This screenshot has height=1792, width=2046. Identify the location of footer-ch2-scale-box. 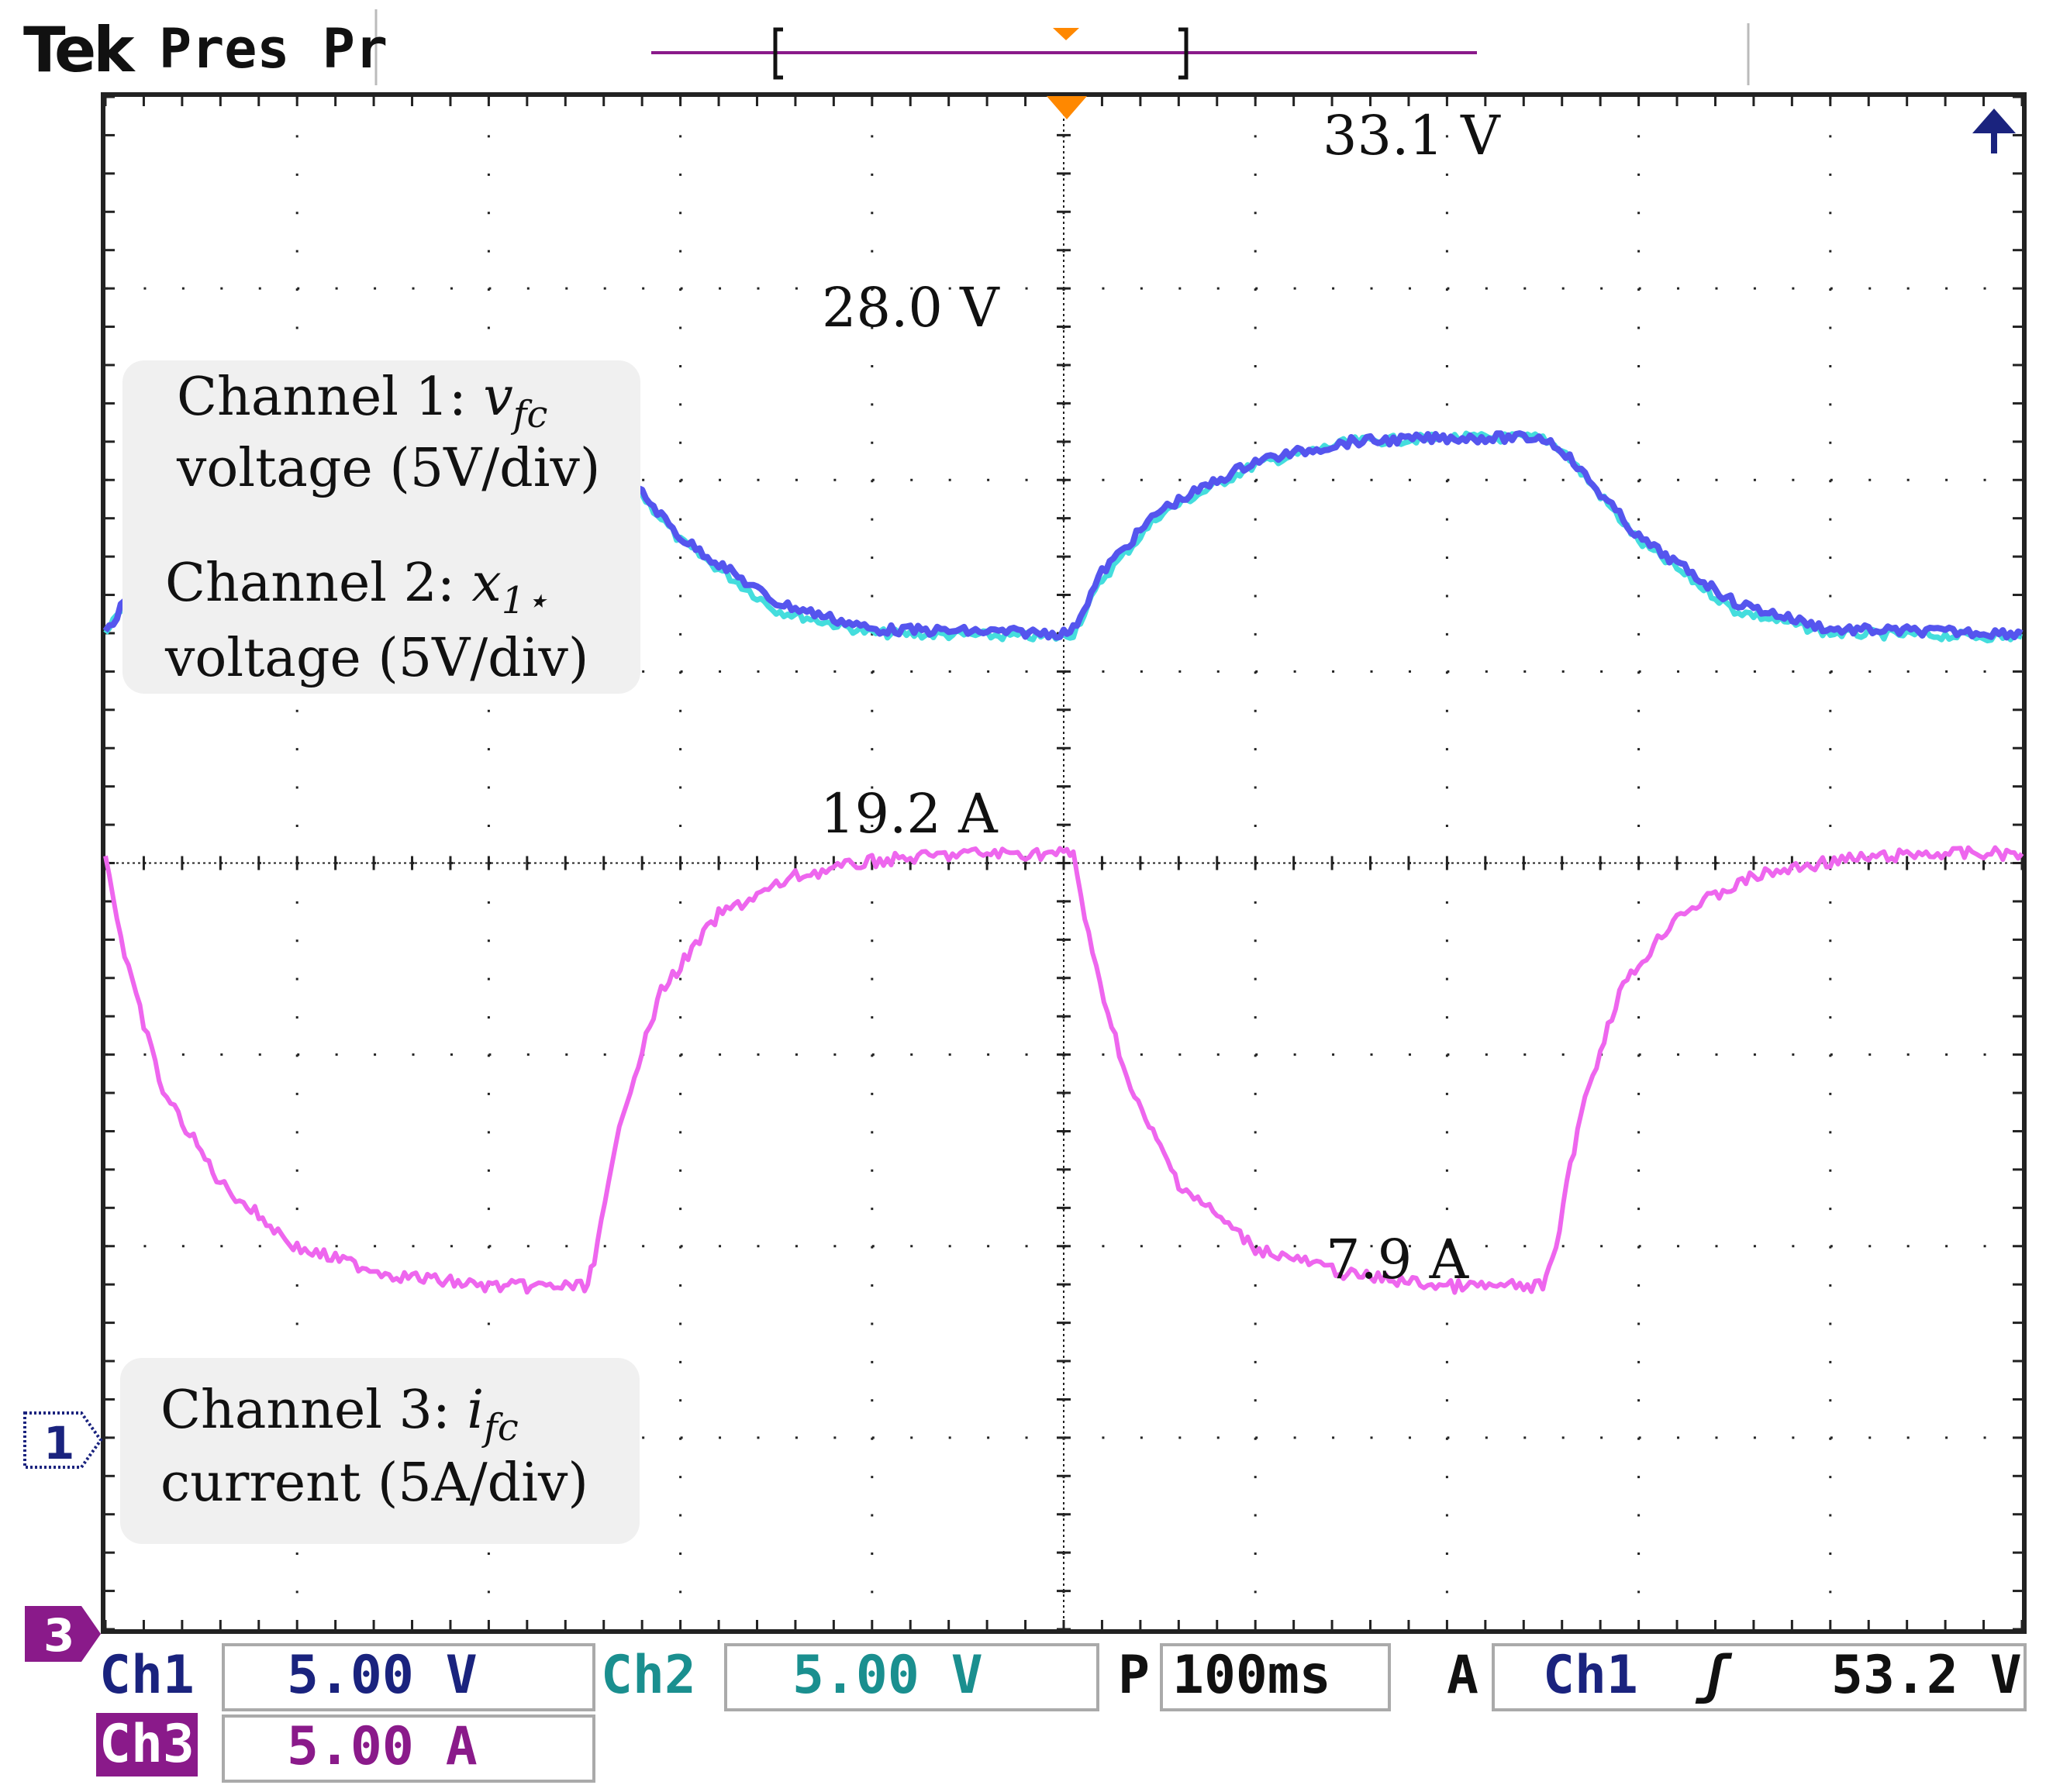
(912, 1677).